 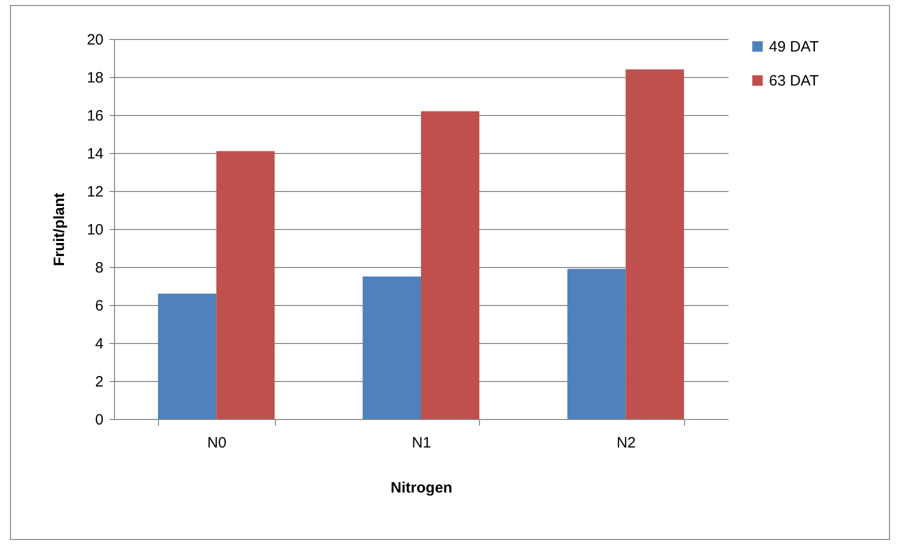 What do you see at coordinates (59, 229) in the screenshot?
I see `y-axis-title: Fruit/plant` at bounding box center [59, 229].